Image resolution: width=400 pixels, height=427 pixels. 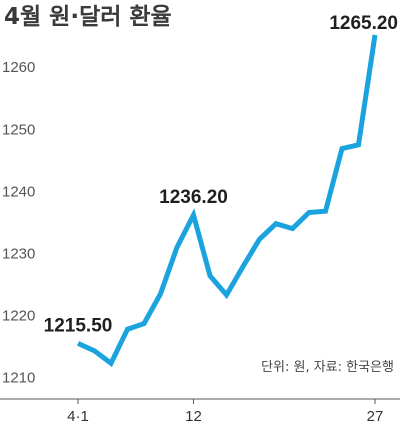 What do you see at coordinates (375, 416) in the screenshot?
I see `x-tick-label: 27` at bounding box center [375, 416].